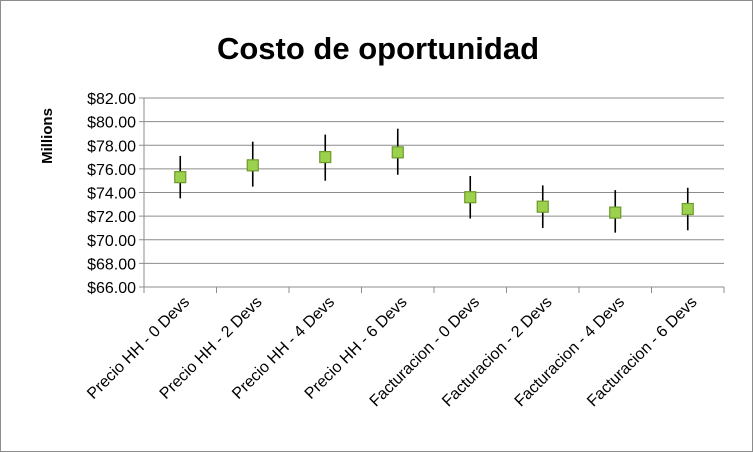 Image resolution: width=753 pixels, height=453 pixels. I want to click on data-markers, so click(434, 182).